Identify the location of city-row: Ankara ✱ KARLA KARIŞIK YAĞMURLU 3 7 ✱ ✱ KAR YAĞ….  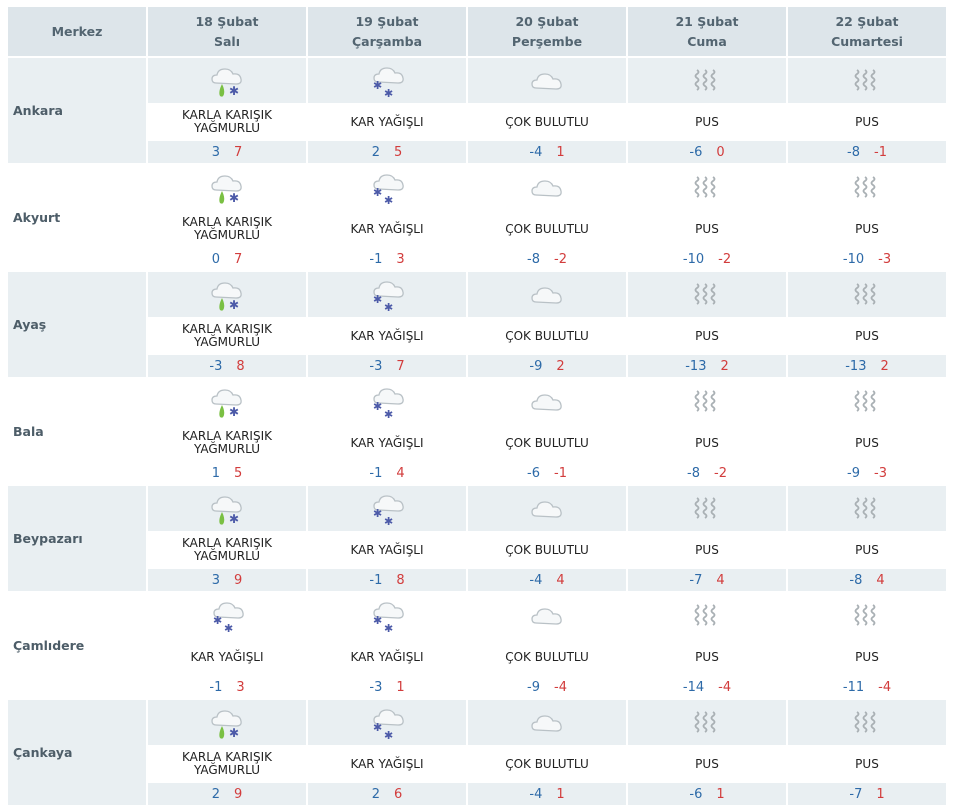
(477, 110).